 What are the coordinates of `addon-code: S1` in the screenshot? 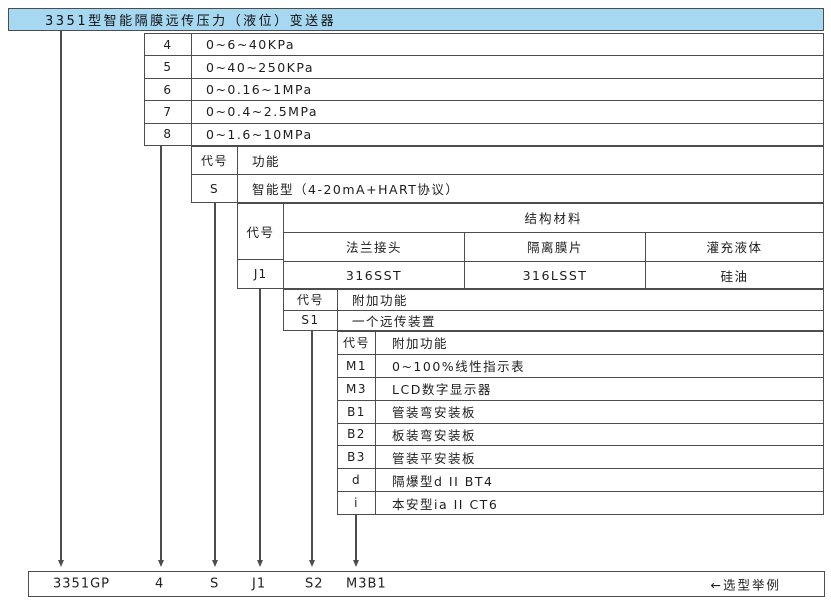 It's located at (311, 320).